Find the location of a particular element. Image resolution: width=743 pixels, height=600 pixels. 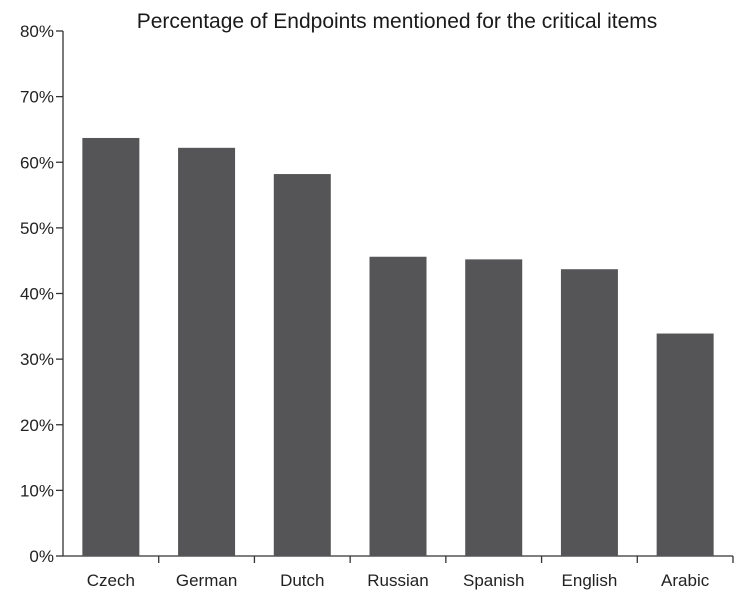

bar-arabic is located at coordinates (685, 444).